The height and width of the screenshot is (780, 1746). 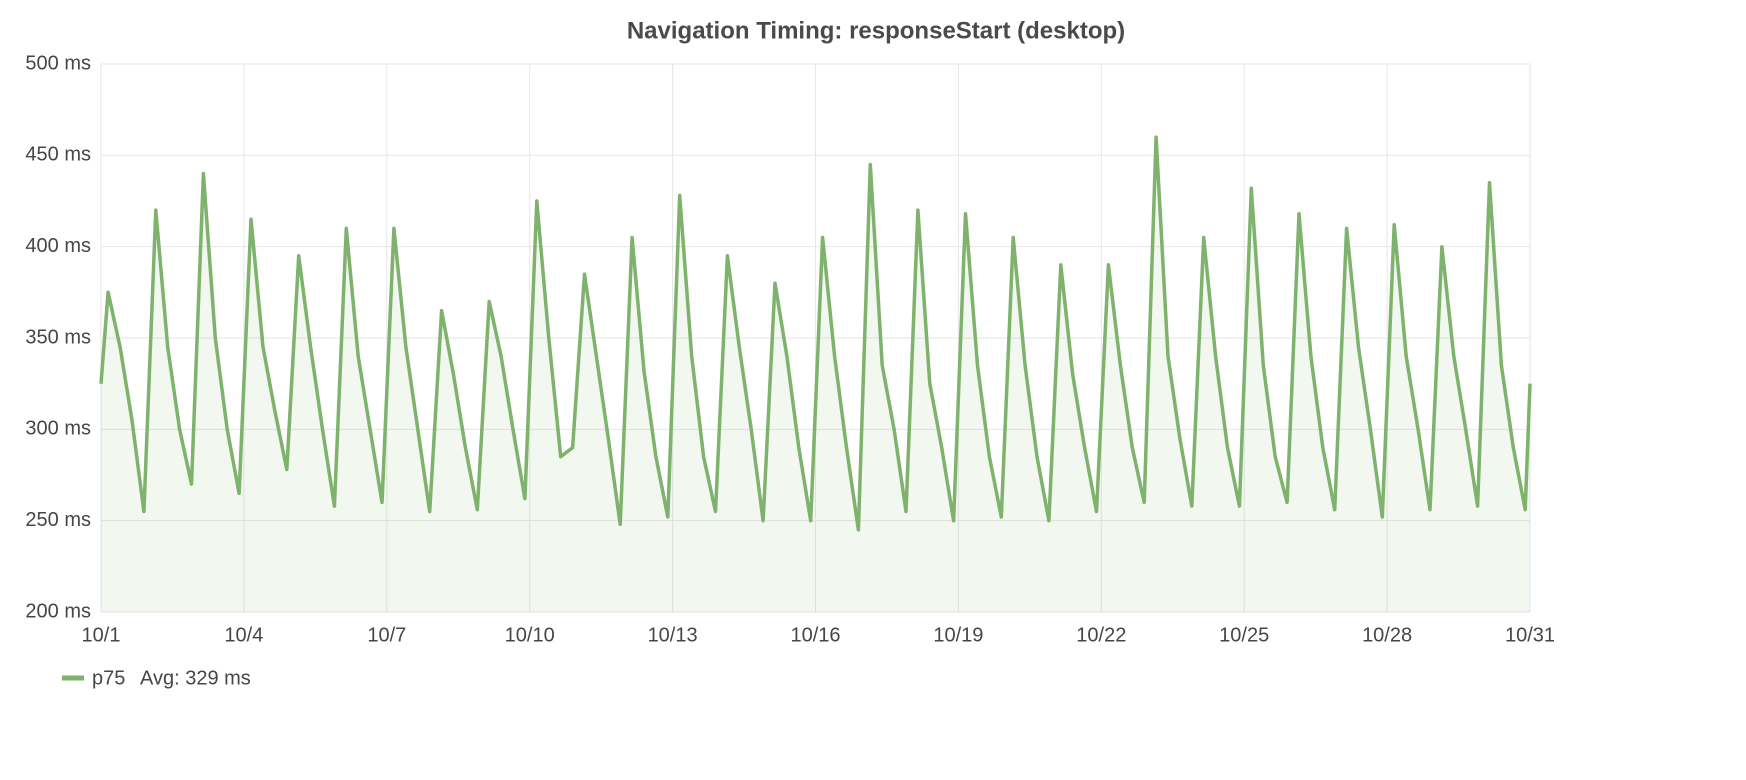 I want to click on x-tick-label: 10/7, so click(x=386, y=635).